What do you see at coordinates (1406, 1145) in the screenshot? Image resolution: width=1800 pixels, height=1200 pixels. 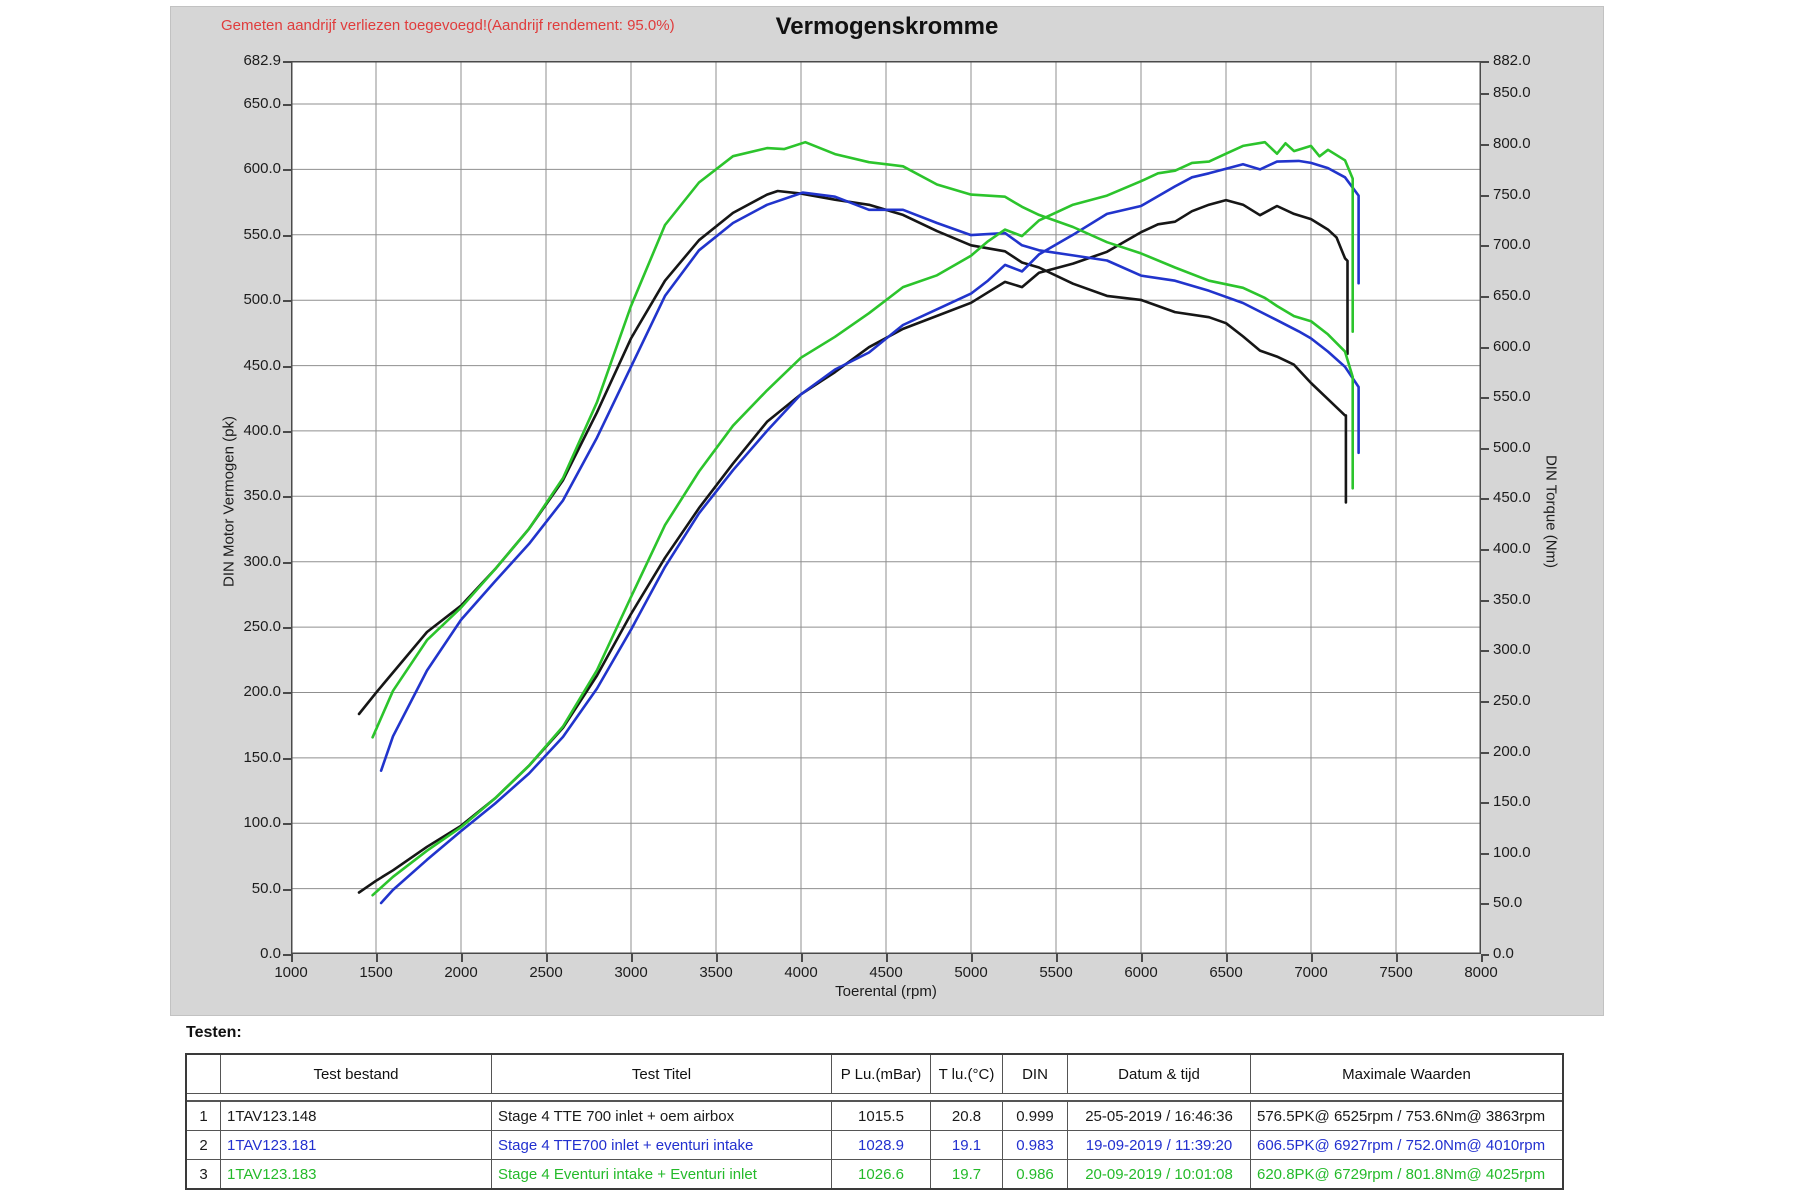 I see `table-cell: 606.5PK@ 6927rpm / 752.0Nm@ 4010rpm` at bounding box center [1406, 1145].